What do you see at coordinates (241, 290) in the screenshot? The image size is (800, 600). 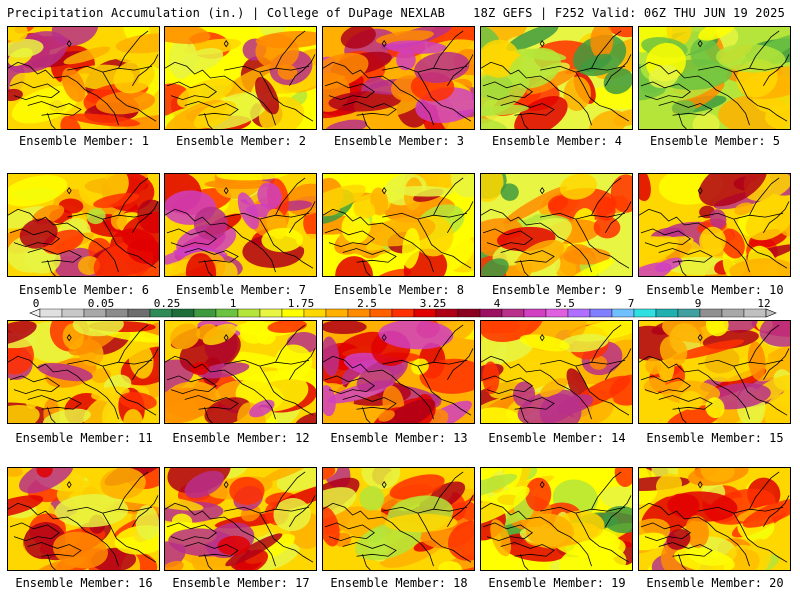 I see `panel-label: Ensemble Member: 7` at bounding box center [241, 290].